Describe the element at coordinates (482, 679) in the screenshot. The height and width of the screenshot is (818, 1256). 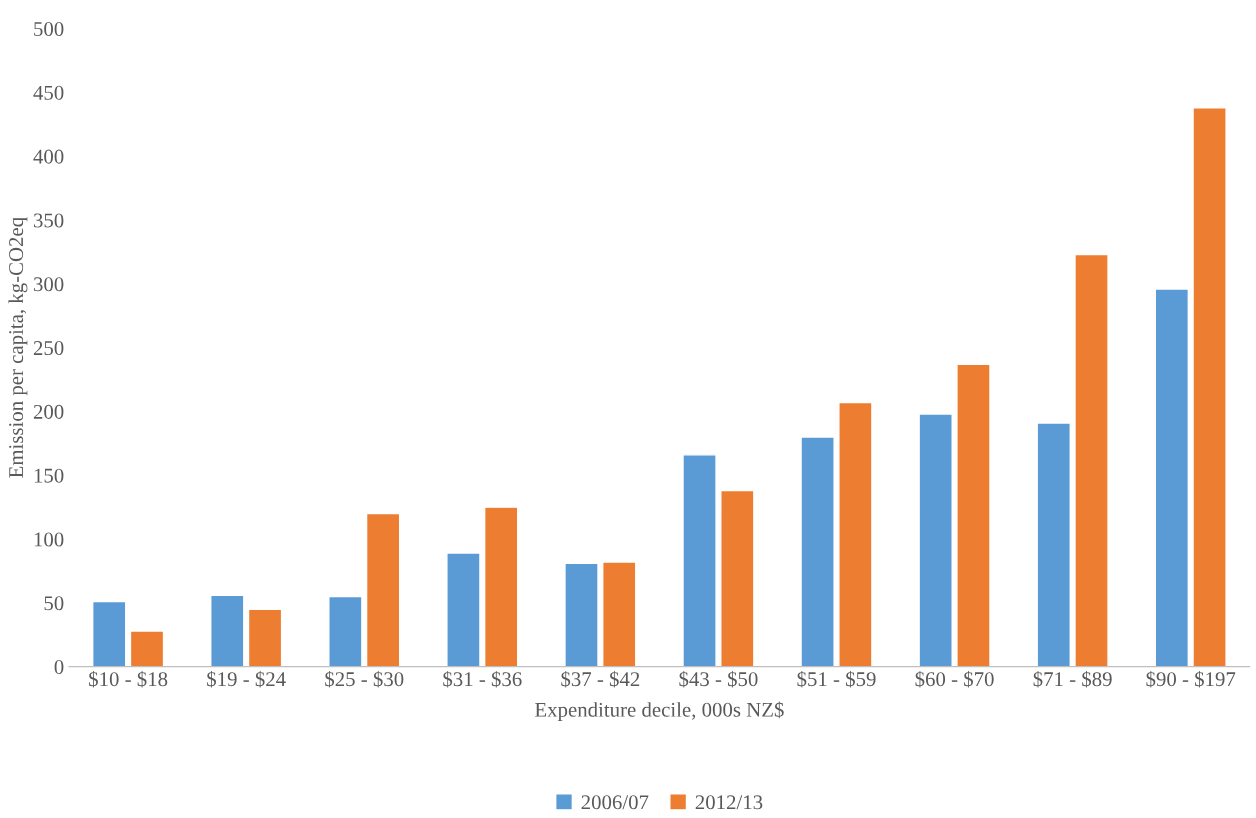
I see `x-tick-label: $31 - $36` at that location.